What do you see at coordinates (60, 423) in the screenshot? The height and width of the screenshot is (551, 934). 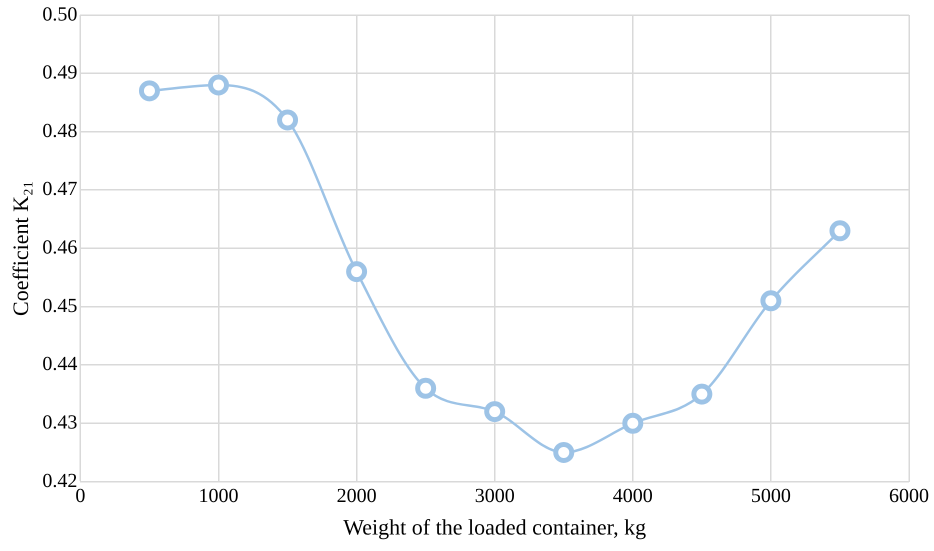 I see `y-tick-label: 0.43` at bounding box center [60, 423].